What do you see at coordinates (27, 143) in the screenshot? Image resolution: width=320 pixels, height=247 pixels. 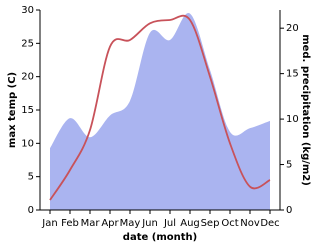 I see `y-tick-label: 10` at bounding box center [27, 143].